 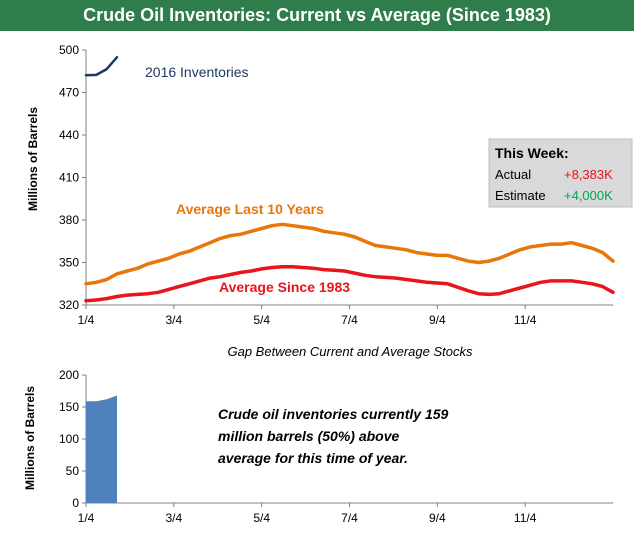 I want to click on gap-chart-x-tick-label: 11/4, so click(x=525, y=518).